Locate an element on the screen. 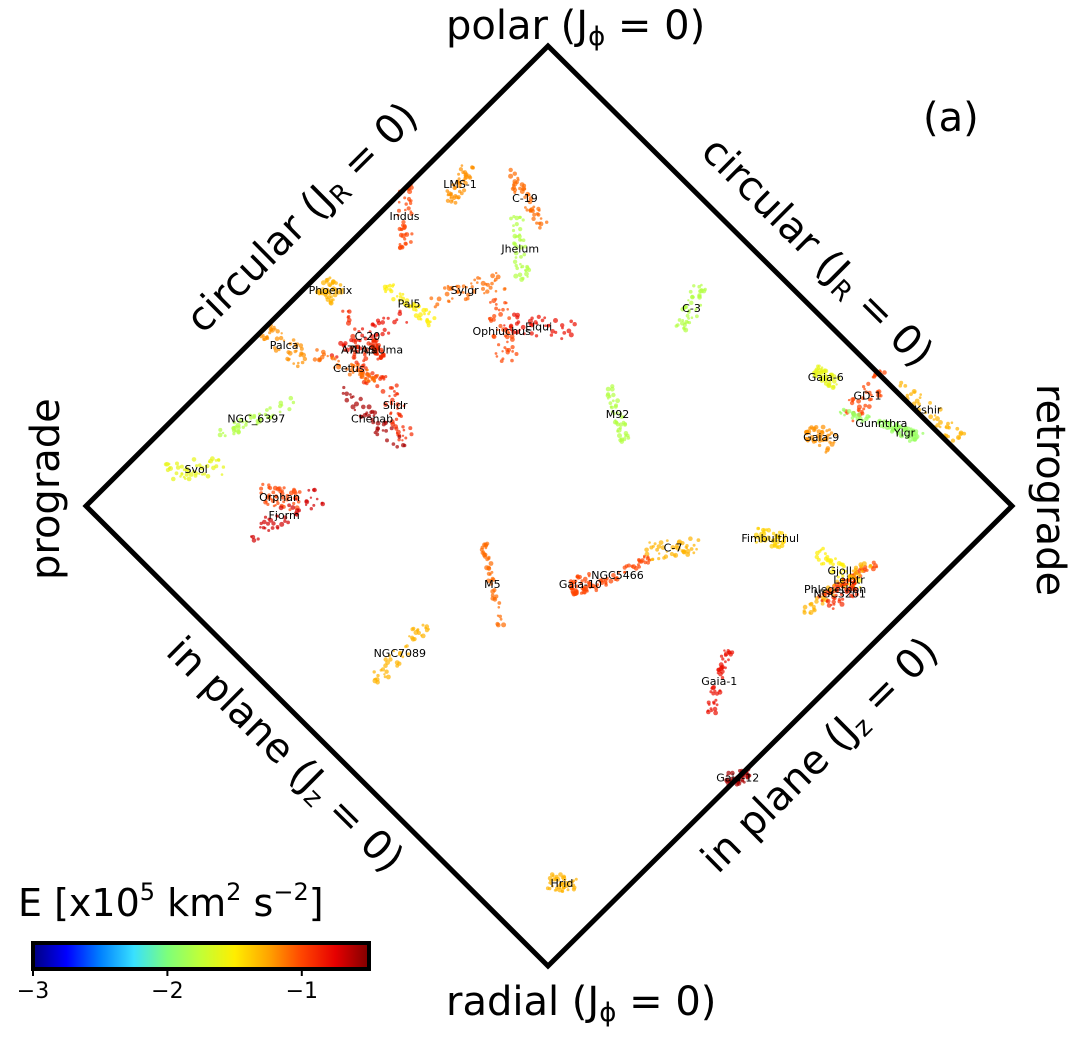 This screenshot has width=1072, height=1060. stream-label-Palca: Palca is located at coordinates (284, 345).